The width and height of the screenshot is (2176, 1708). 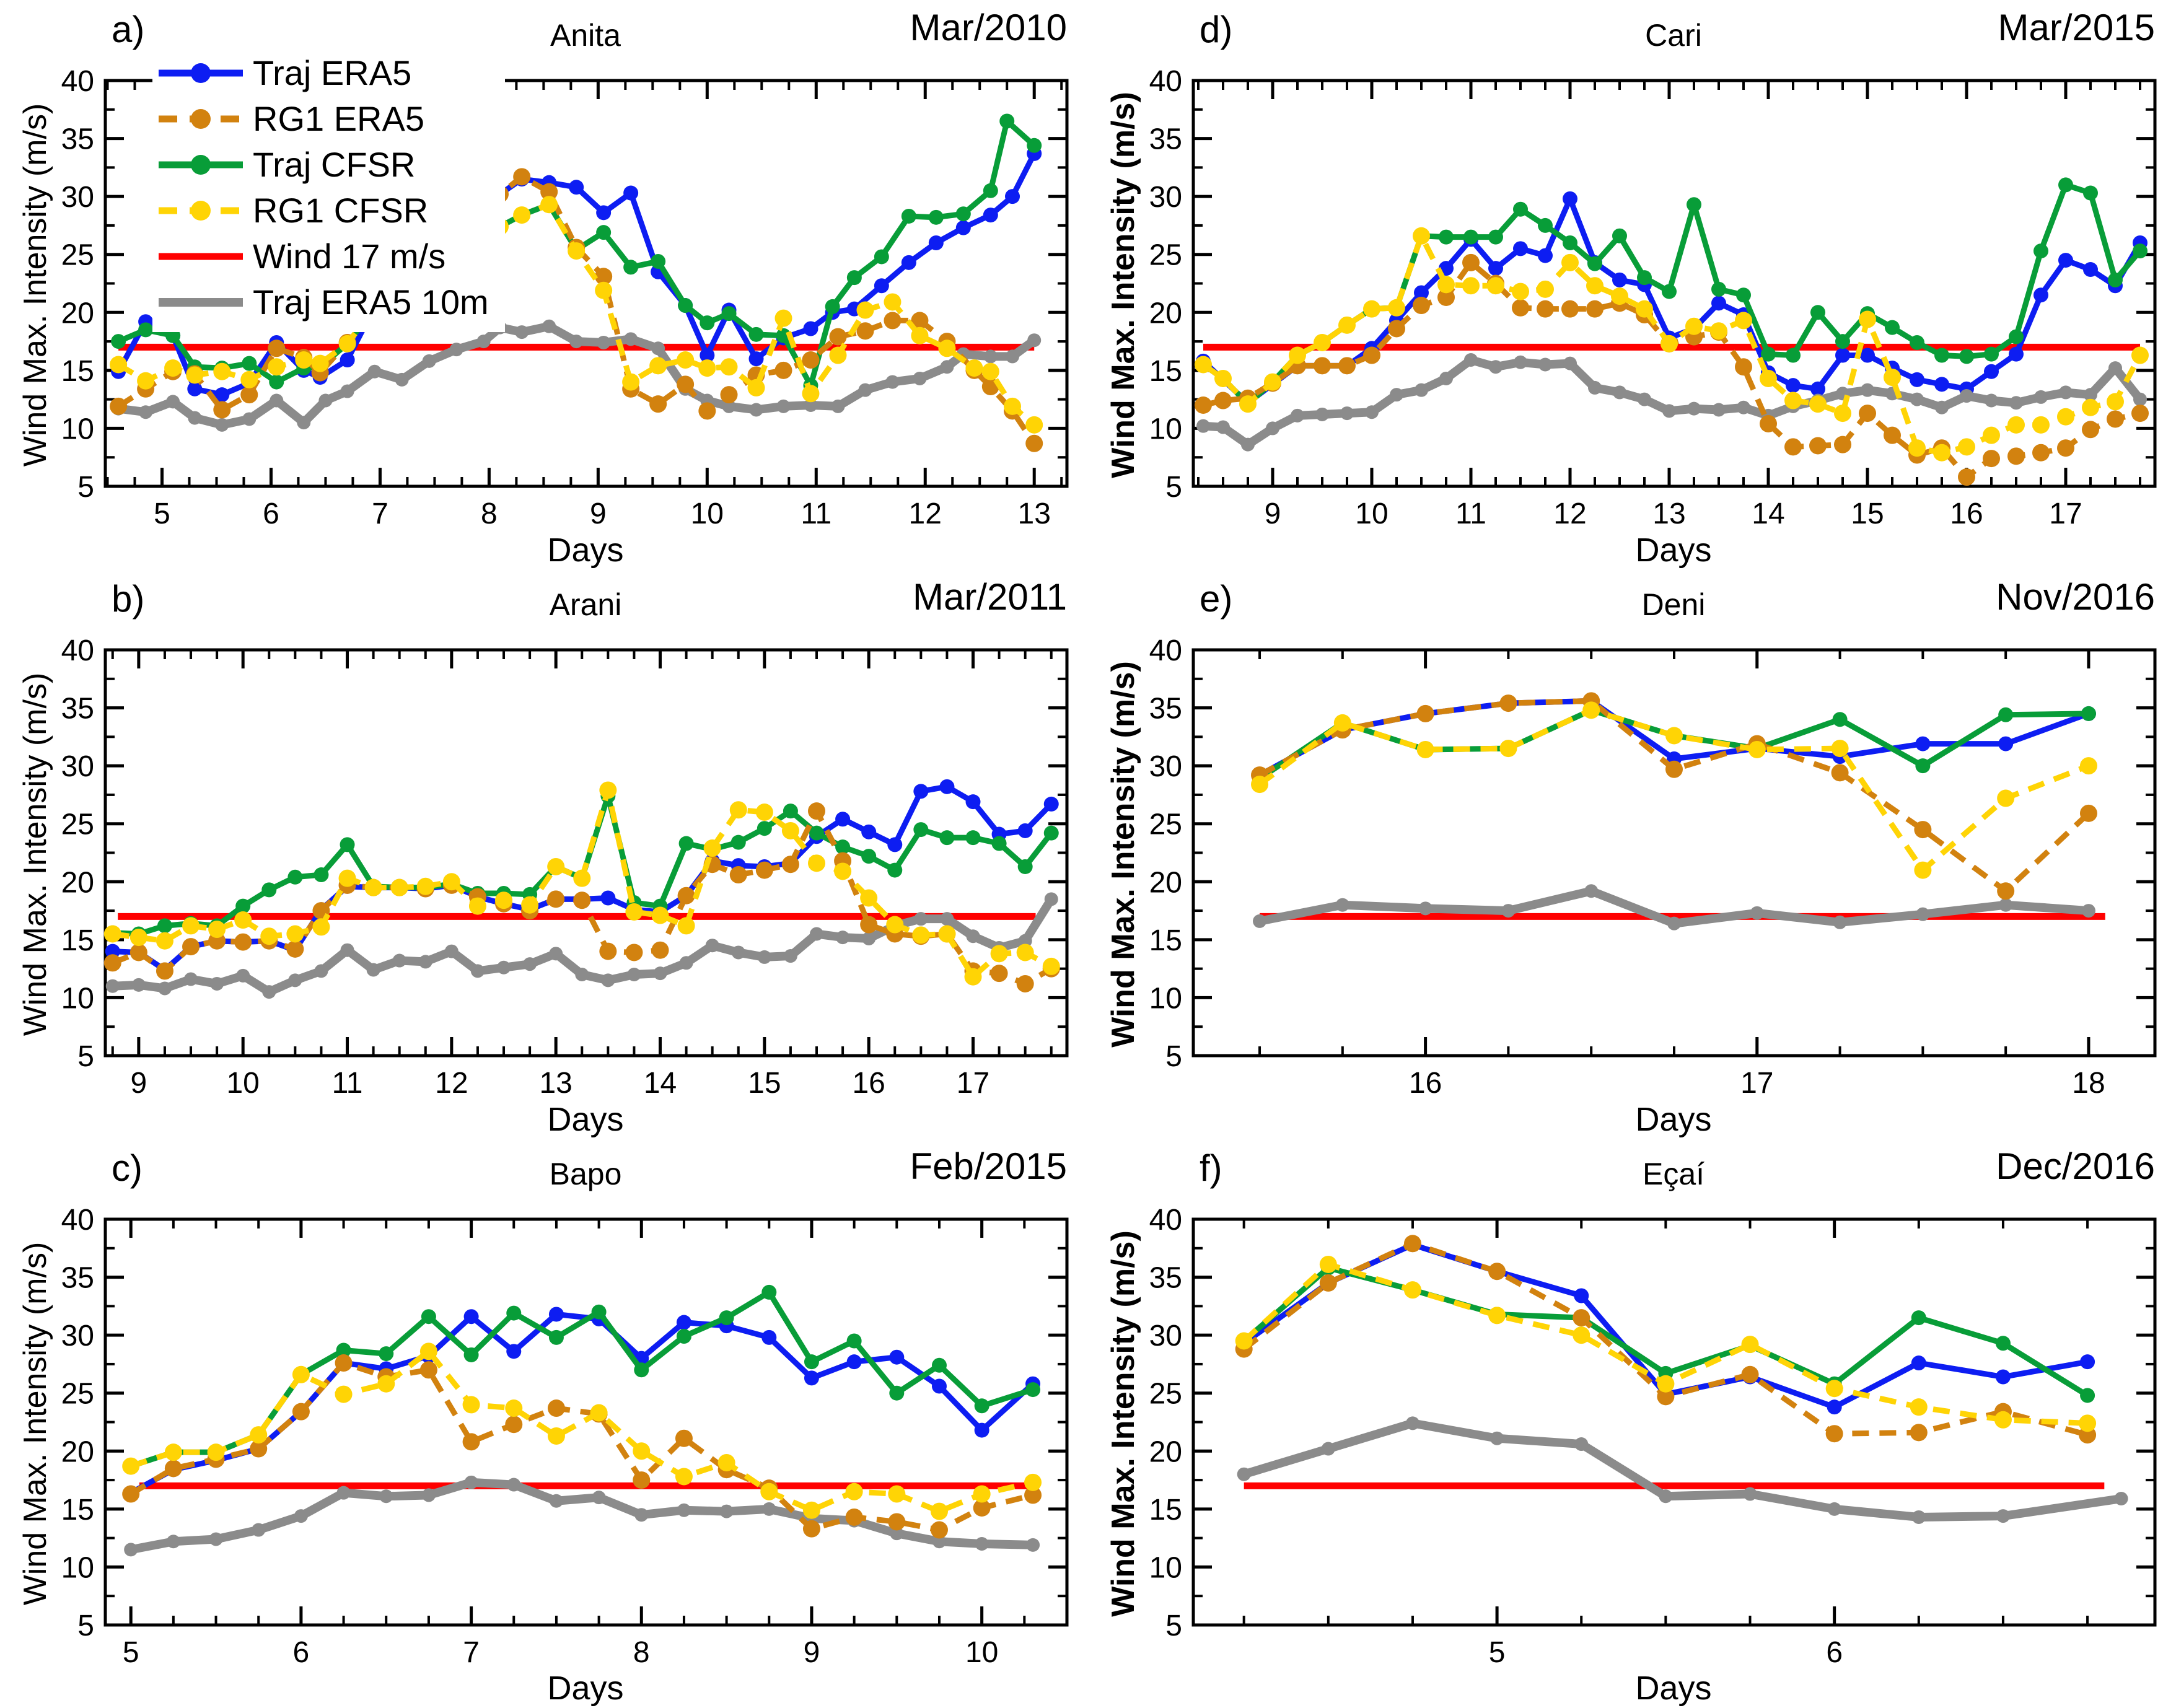 I want to click on chart-plot-cari: 9 10 11 12 13 14 15 16 17 5 10 15 20 25 30 35 40, so click(x=1653, y=297).